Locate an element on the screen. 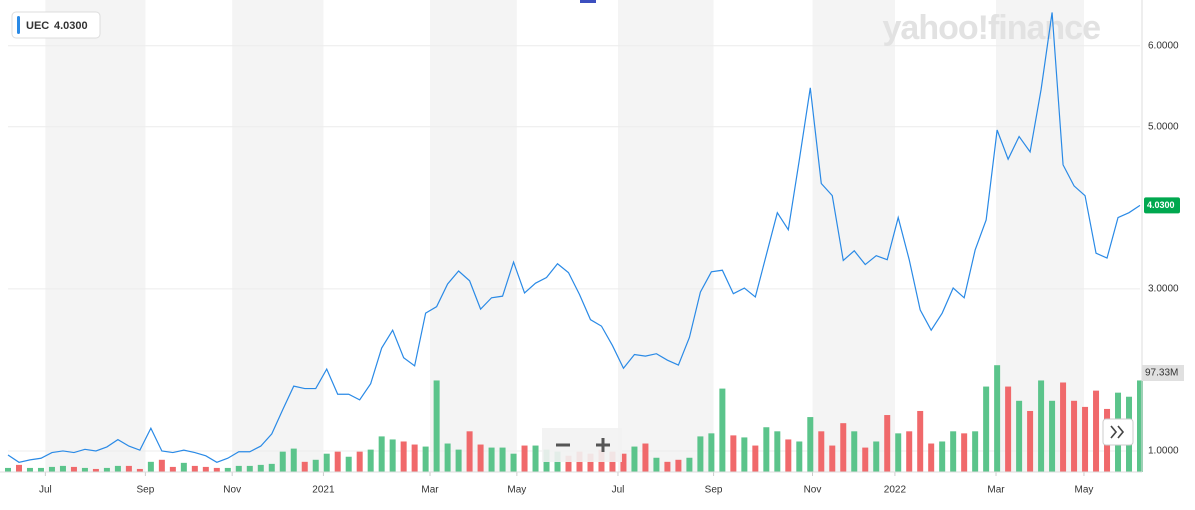  zoom-controls is located at coordinates (582, 445).